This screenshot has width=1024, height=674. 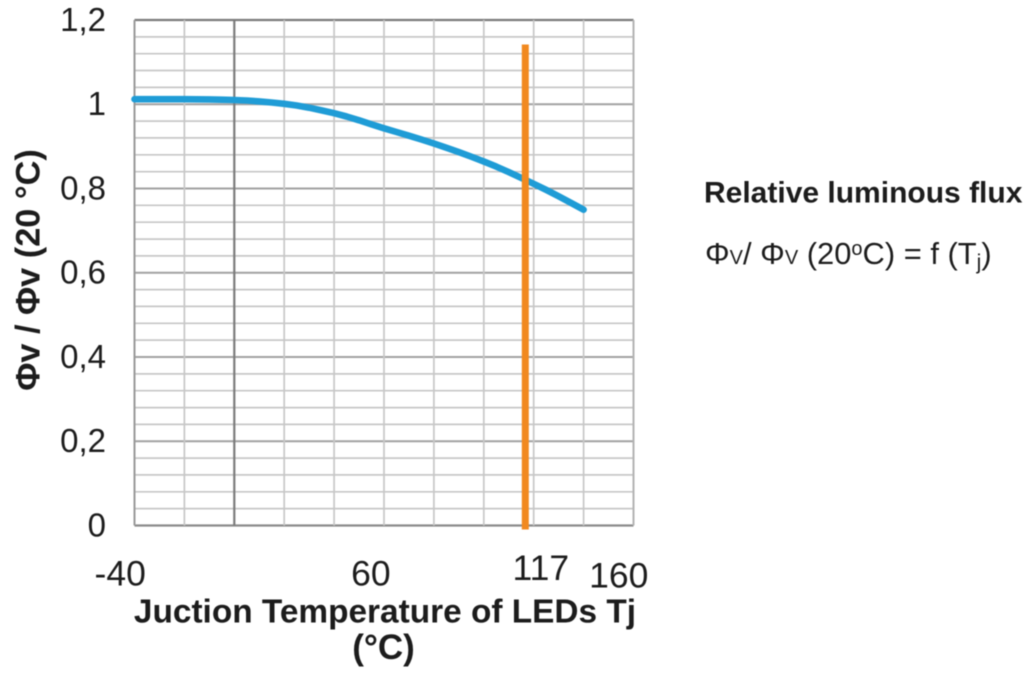 I want to click on svg-text: 1,2, so click(x=83, y=19).